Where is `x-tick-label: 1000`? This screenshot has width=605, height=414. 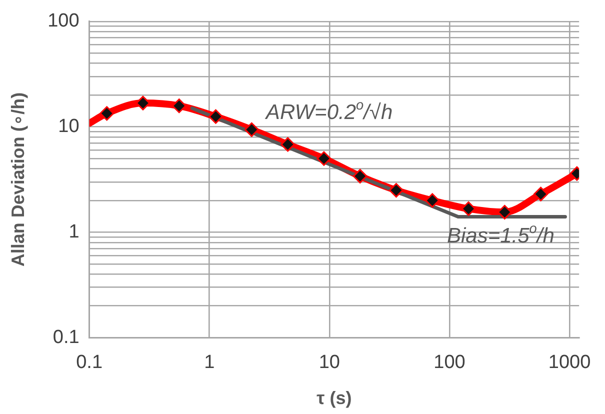
x-tick-label: 1000 is located at coordinates (569, 363).